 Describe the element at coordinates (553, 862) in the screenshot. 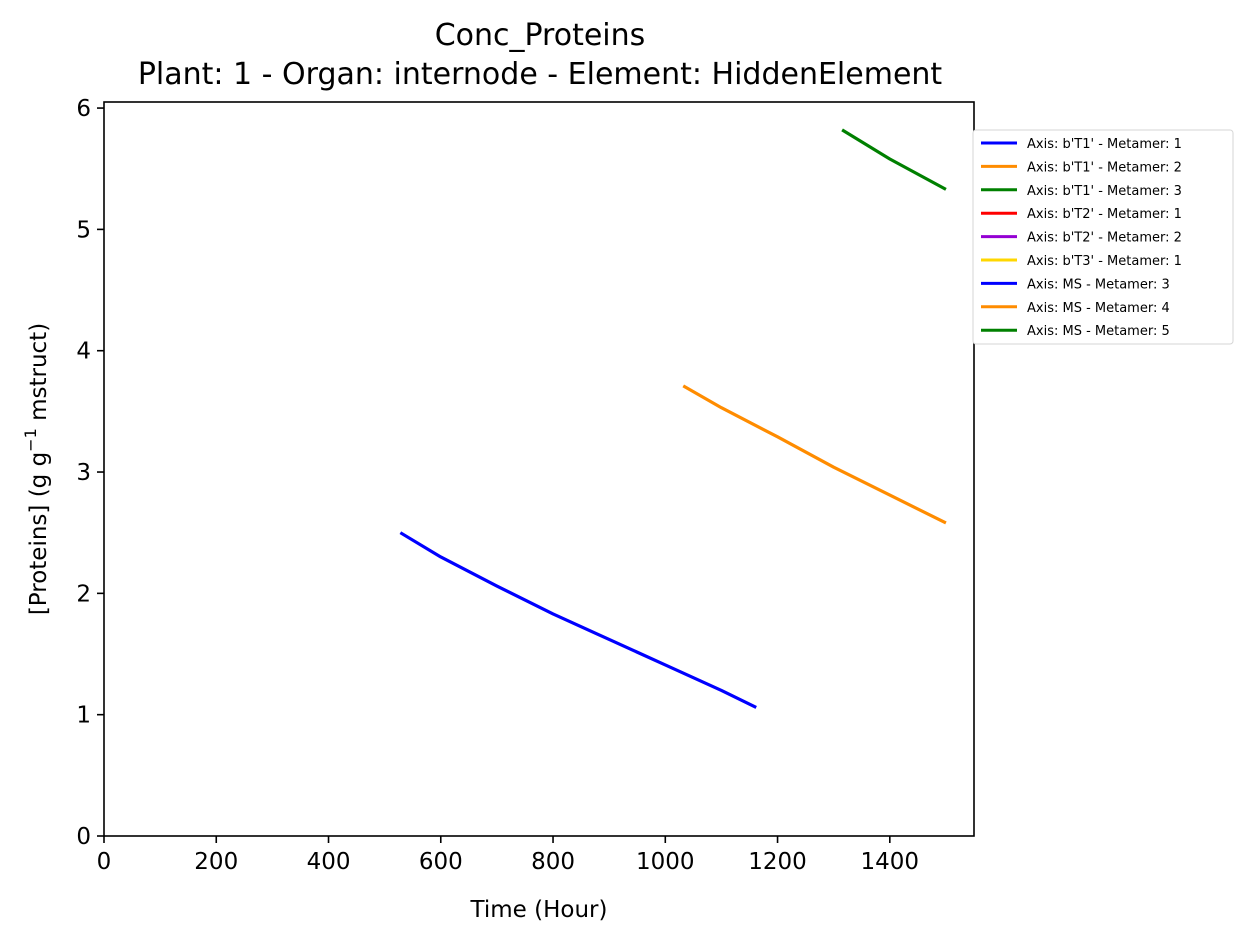

I see `x-tick-label: 800` at that location.